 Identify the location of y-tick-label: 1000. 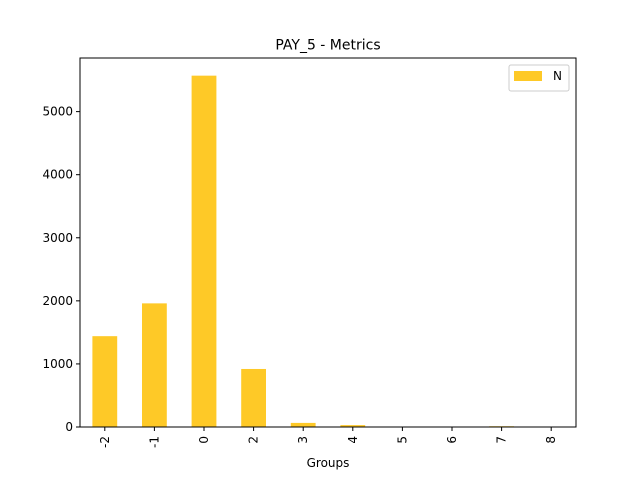
(57, 364).